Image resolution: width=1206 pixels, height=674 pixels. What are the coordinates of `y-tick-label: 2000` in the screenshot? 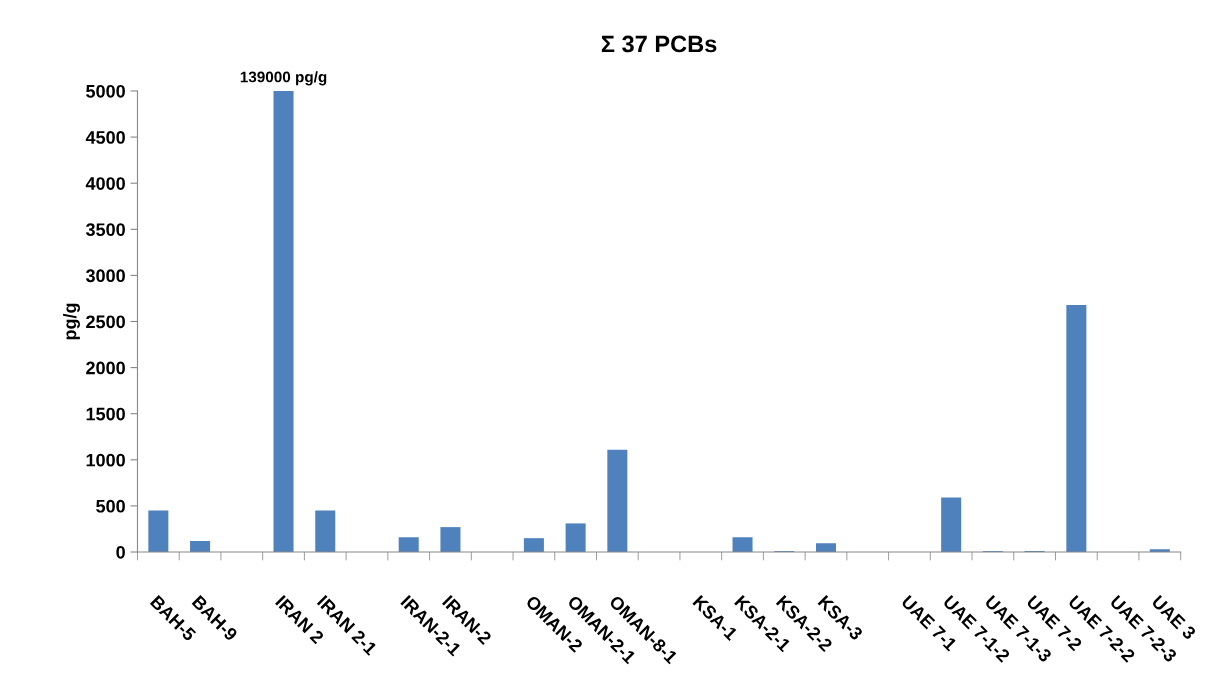 It's located at (105, 368).